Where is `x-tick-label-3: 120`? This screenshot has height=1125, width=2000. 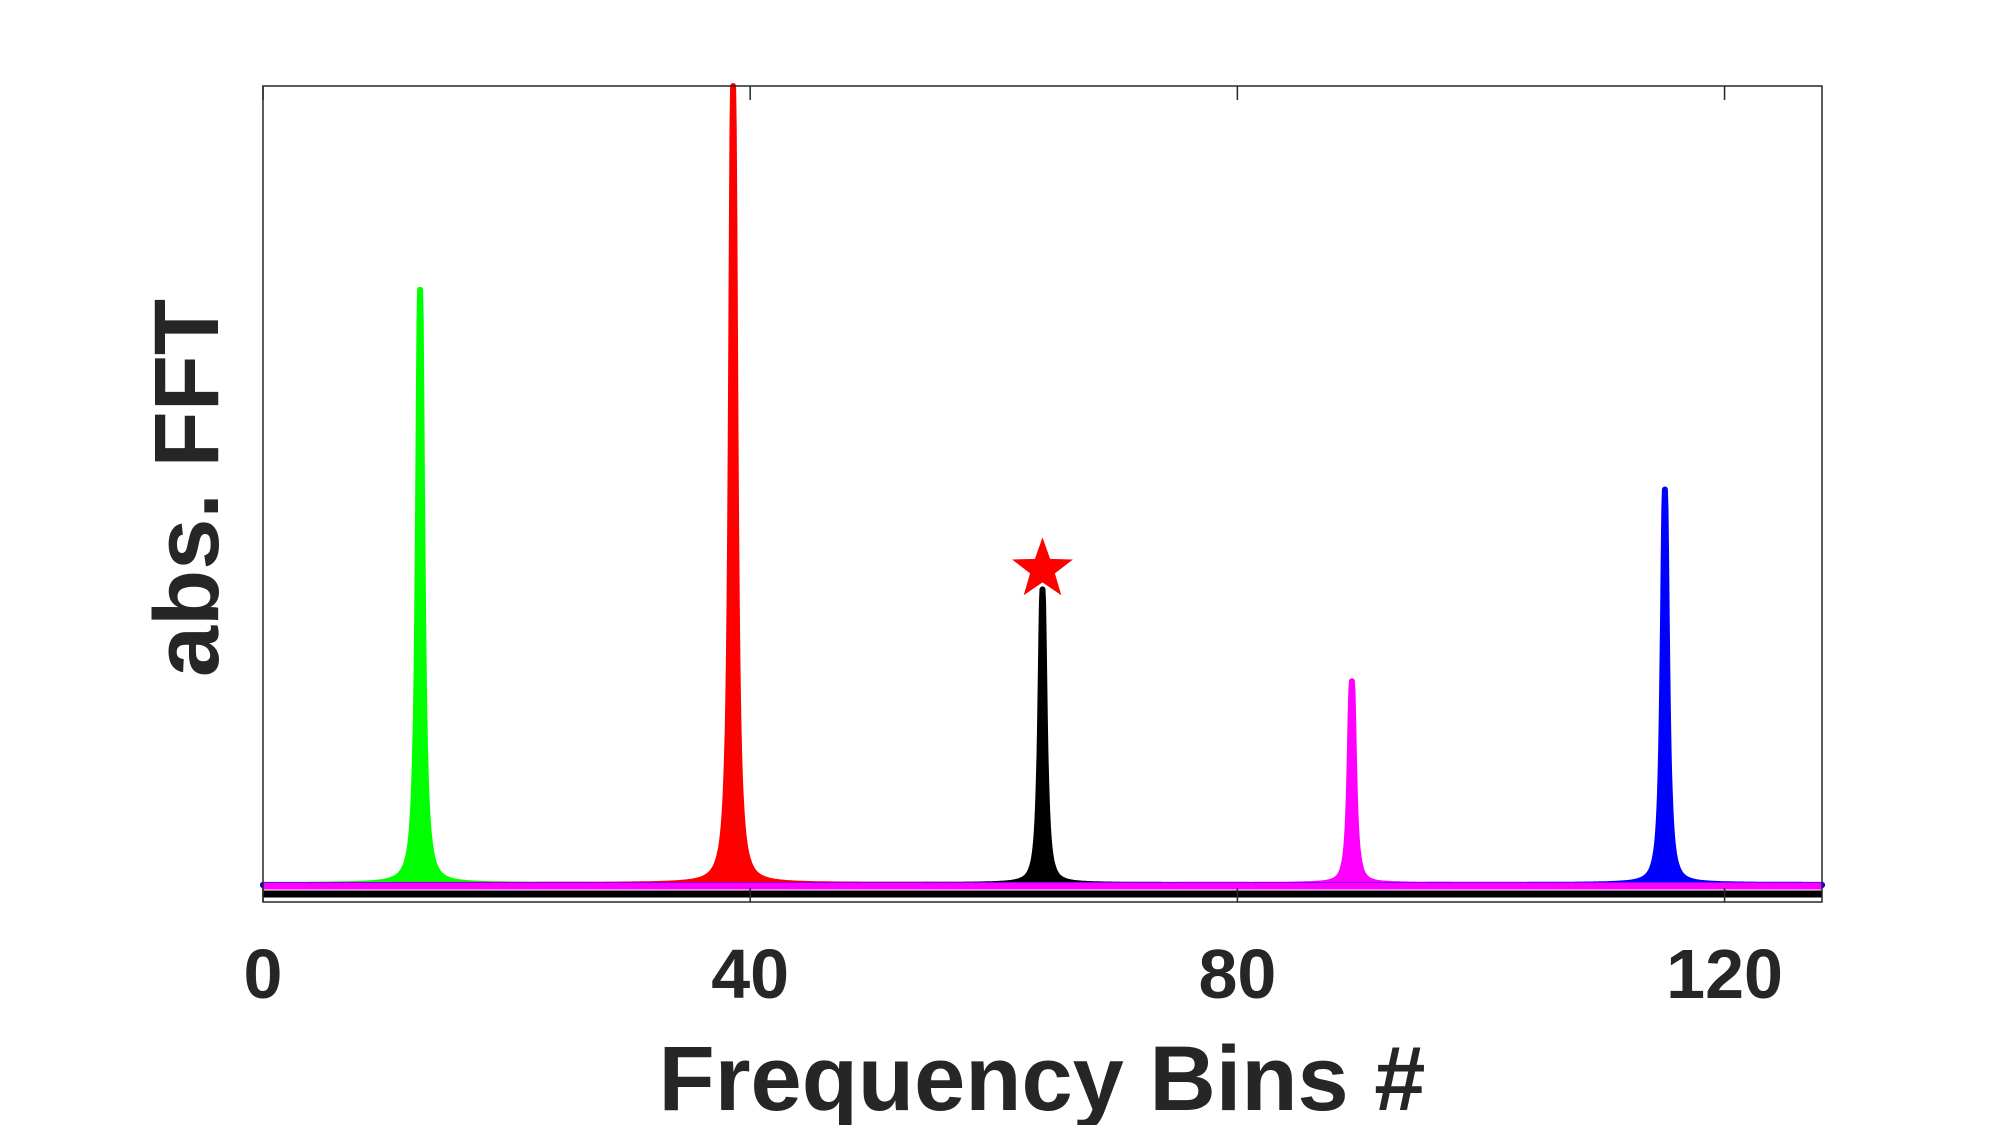
x-tick-label-3: 120 is located at coordinates (1724, 974).